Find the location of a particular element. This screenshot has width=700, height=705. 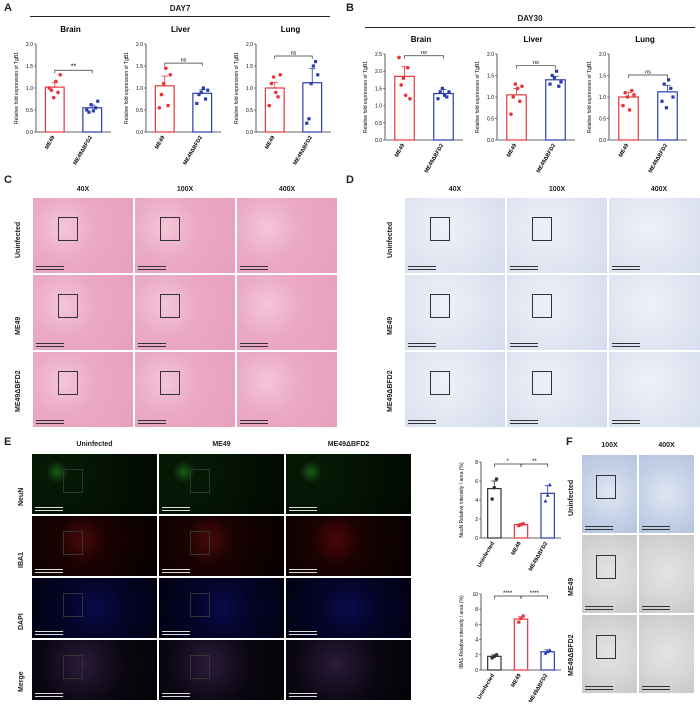

row-label: DAPI is located at coordinates (21, 621).